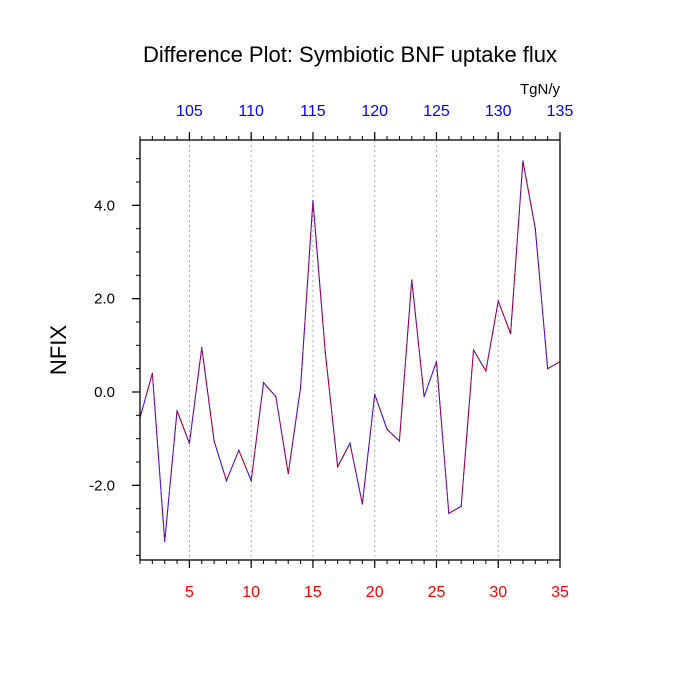 Image resolution: width=700 pixels, height=700 pixels. Describe the element at coordinates (104, 299) in the screenshot. I see `y-tick-label-1: 2.0` at that location.